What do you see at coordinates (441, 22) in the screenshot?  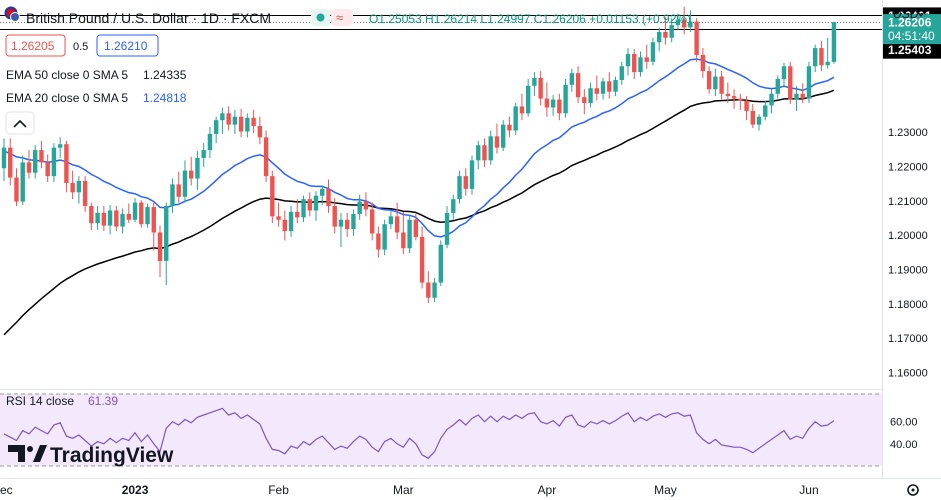 I see `horizontal-levels` at bounding box center [441, 22].